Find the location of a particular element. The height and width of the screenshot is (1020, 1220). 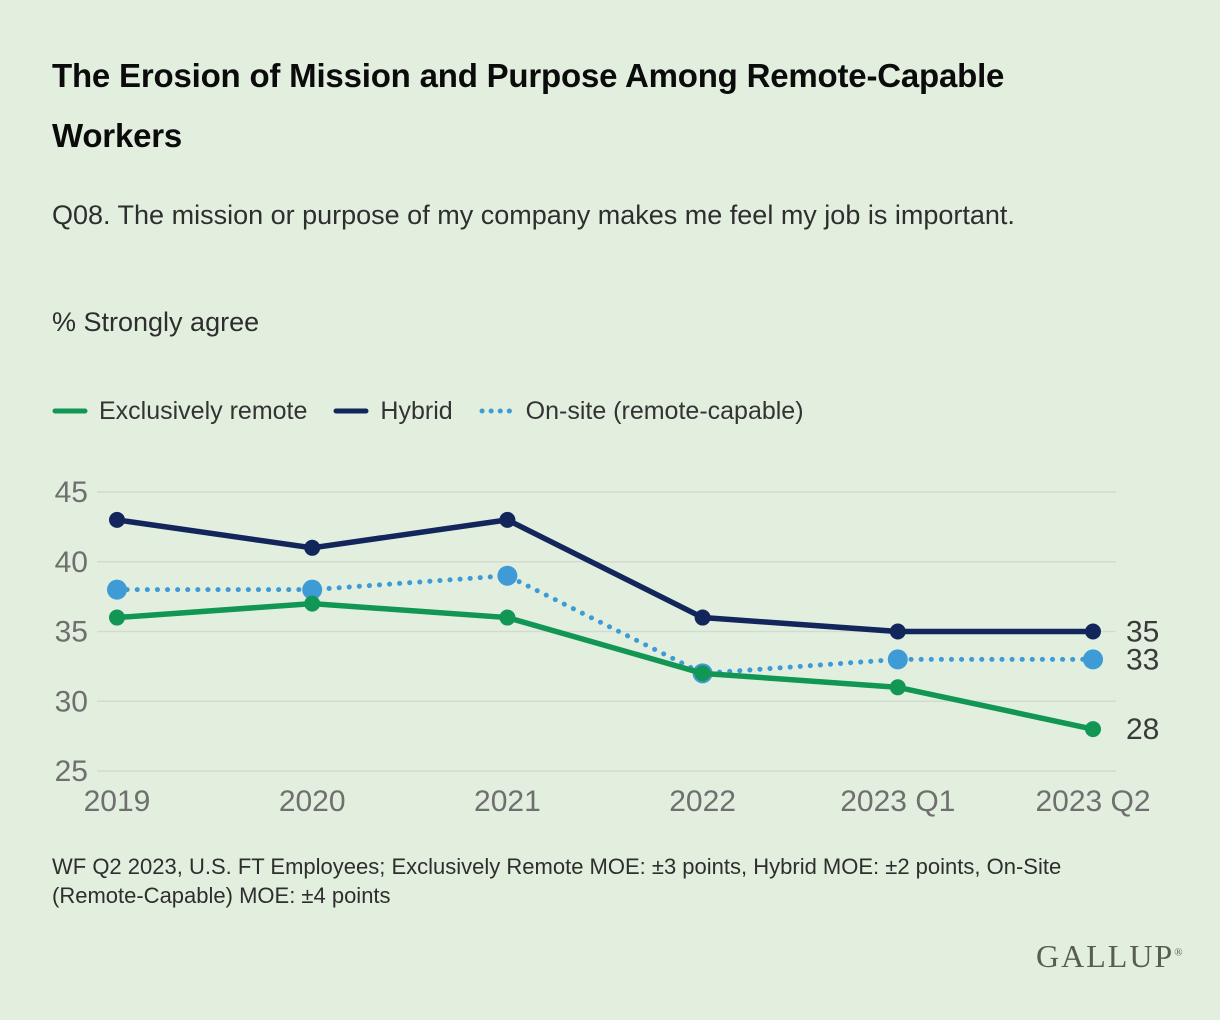

x-axis-labels: 2019 2020 2021 2022 2023 Q1 2023 Q2 is located at coordinates (617, 801).